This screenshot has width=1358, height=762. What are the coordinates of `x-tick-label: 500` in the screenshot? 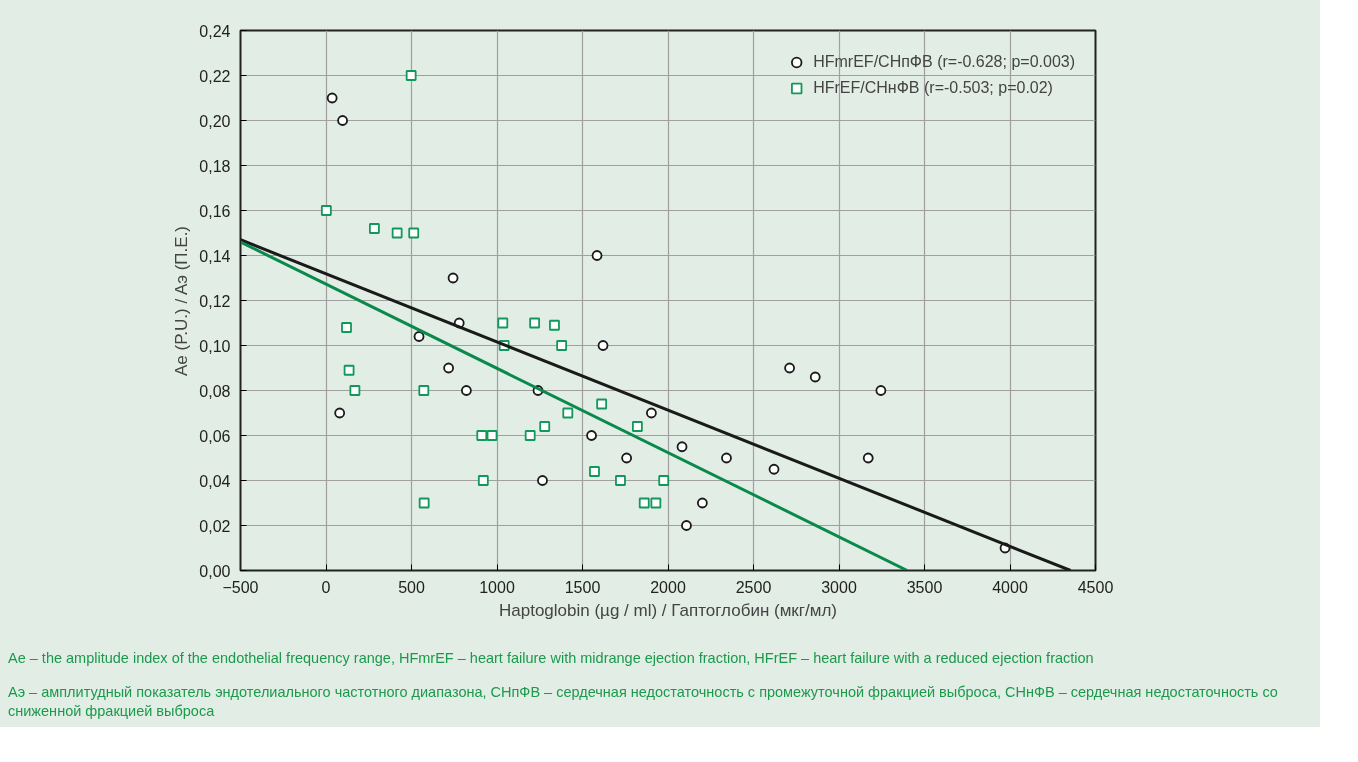 It's located at (411, 587).